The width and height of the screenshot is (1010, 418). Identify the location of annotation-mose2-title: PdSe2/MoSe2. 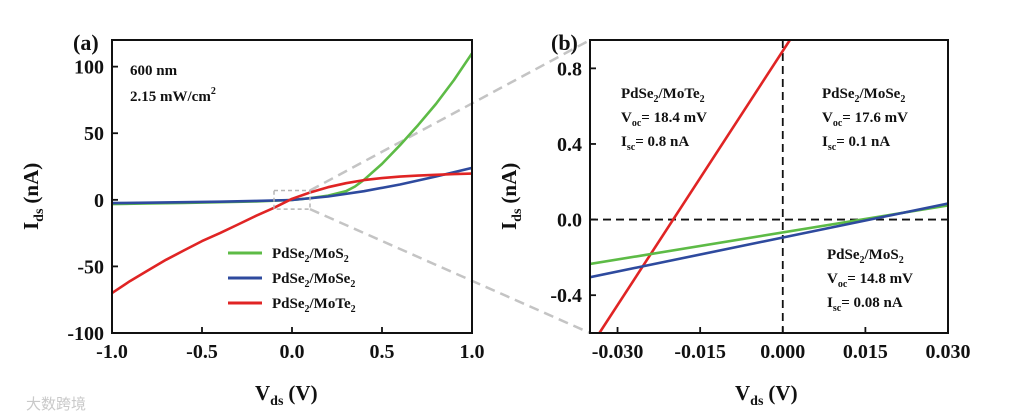
(863, 95).